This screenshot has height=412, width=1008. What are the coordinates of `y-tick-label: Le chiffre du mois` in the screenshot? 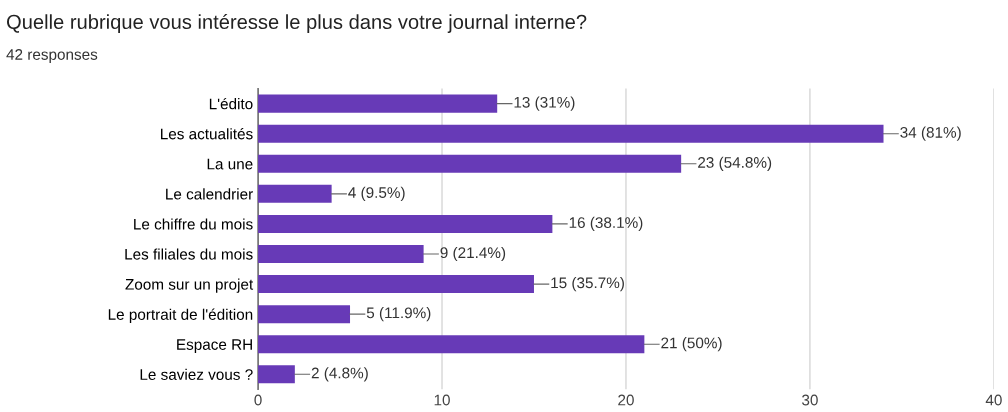 It's located at (193, 224).